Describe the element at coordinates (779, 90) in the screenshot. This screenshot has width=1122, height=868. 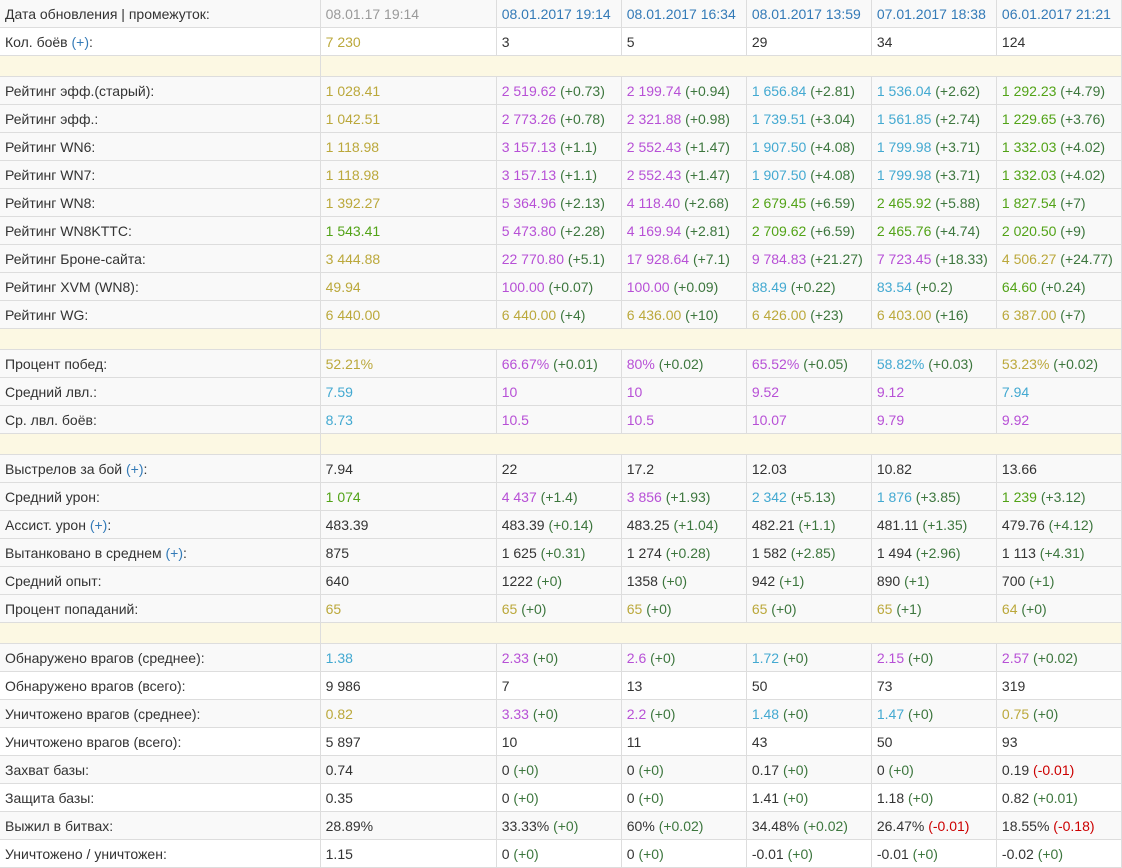
I see `stat-period-value: 1 656.84` at that location.